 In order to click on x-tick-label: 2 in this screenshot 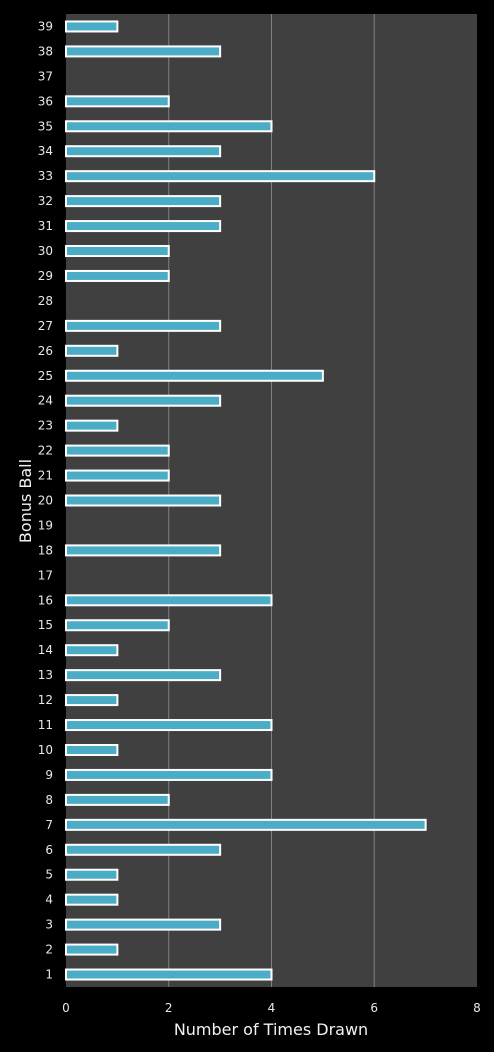, I will do `click(169, 1008)`.